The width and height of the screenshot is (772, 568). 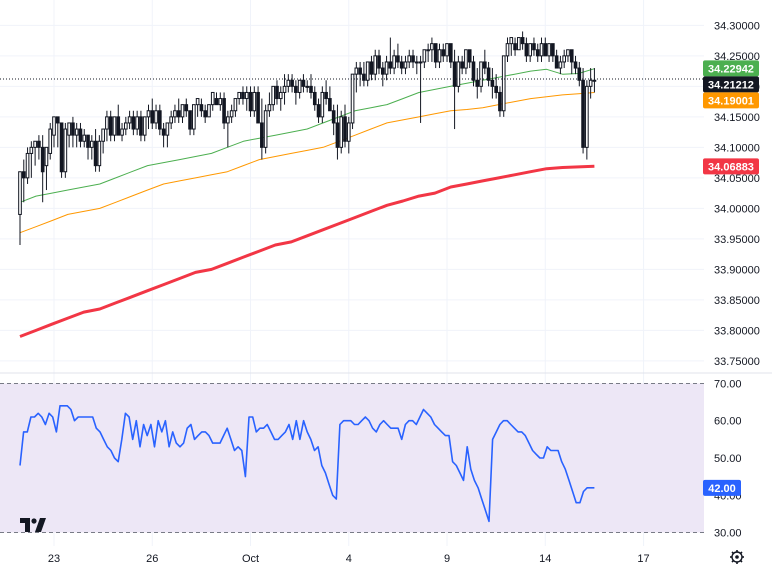 I want to click on rsi-tag-label: 42.00, so click(x=722, y=489).